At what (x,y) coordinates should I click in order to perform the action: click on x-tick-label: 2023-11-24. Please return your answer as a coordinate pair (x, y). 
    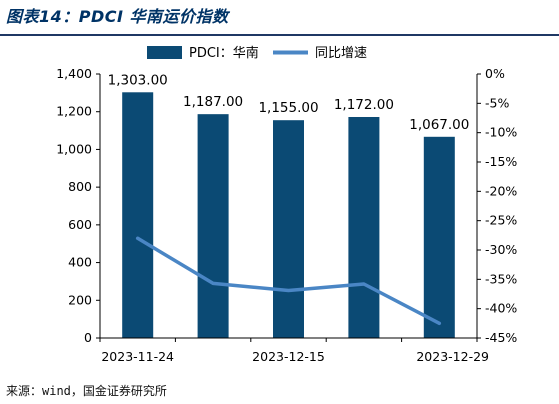
    Looking at the image, I should click on (137, 356).